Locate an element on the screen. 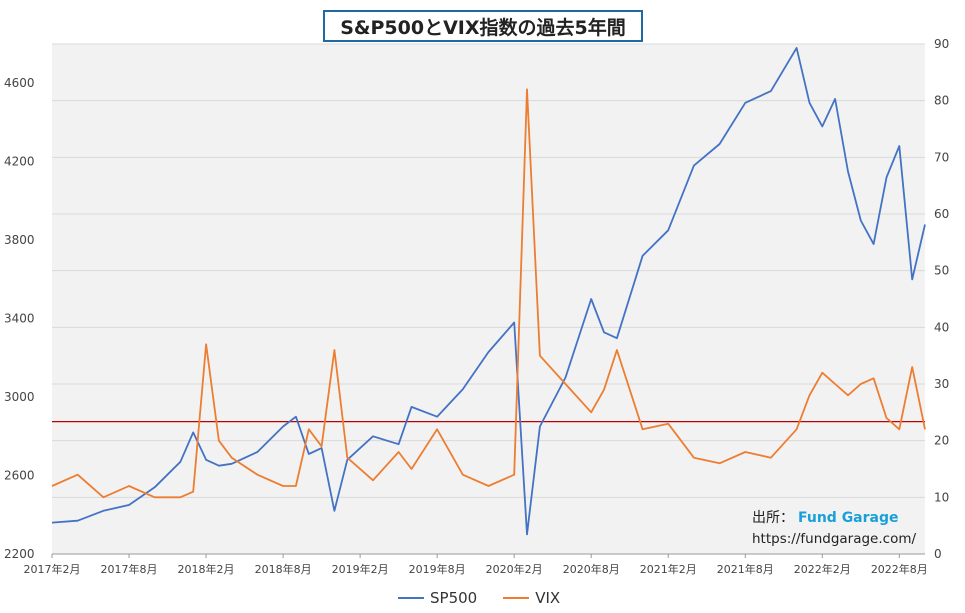 The width and height of the screenshot is (965, 613). y-right-tick-label: 60 is located at coordinates (941, 214).